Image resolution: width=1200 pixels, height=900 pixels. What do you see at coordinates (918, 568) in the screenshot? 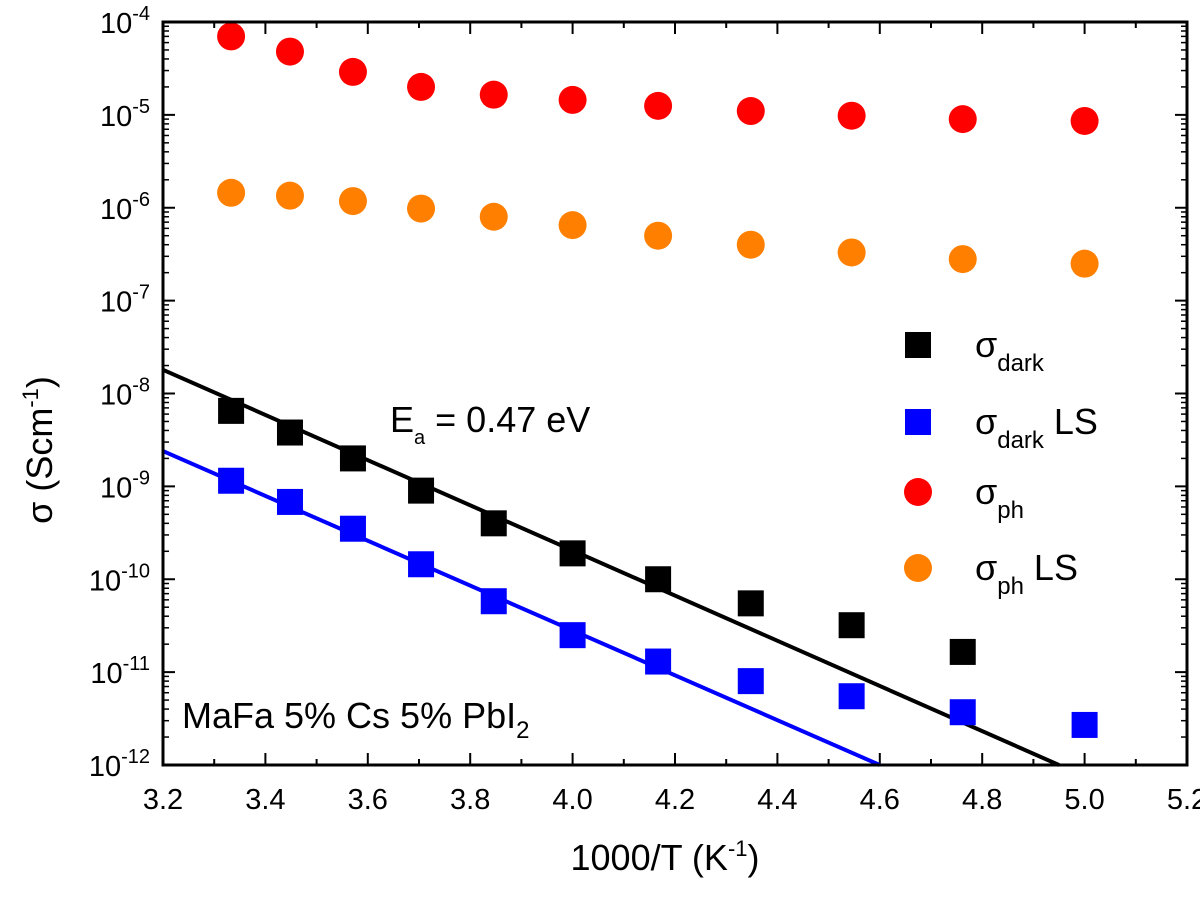
I see `legend-marker-ph-ls` at bounding box center [918, 568].